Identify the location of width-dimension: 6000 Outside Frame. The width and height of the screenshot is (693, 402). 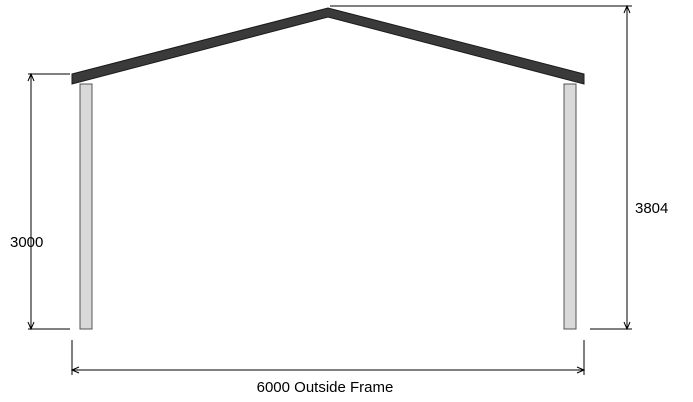
(328, 368).